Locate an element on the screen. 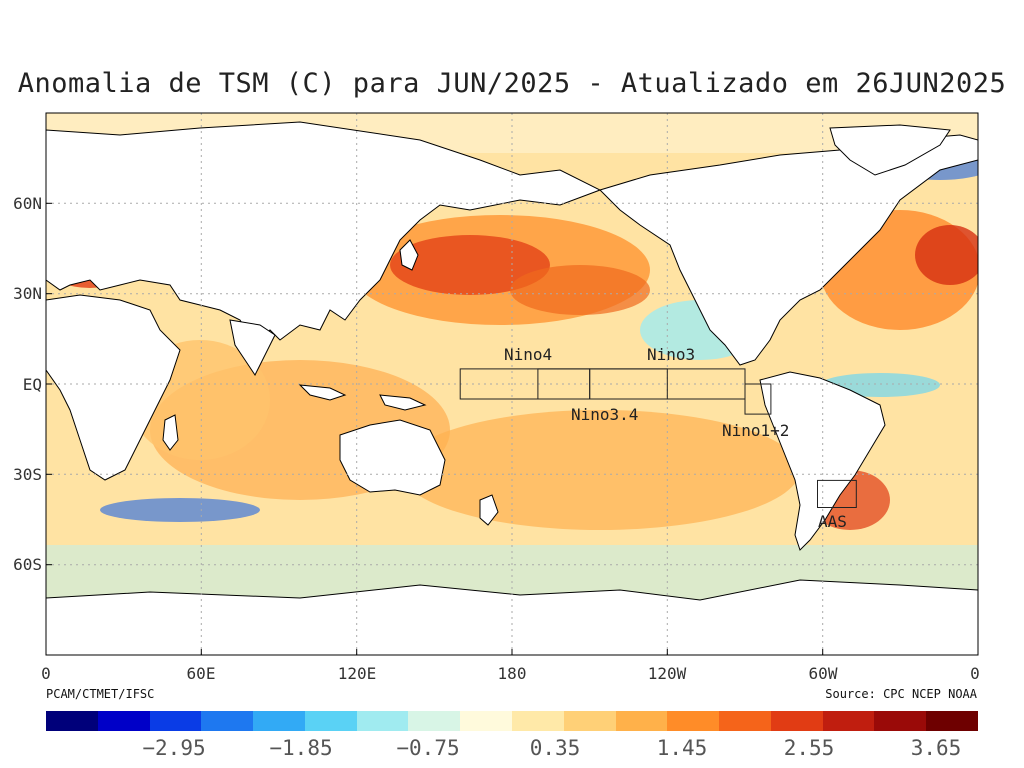 Image resolution: width=1024 pixels, height=768 pixels. nino12-box is located at coordinates (758, 399).